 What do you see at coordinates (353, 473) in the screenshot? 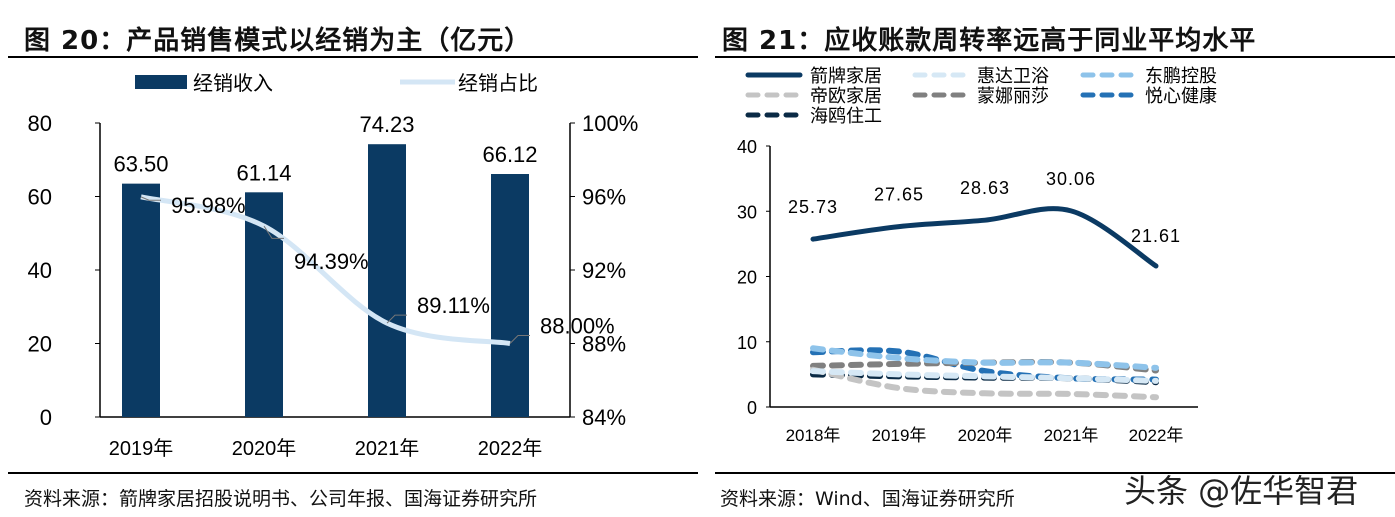
I see `left-footer-rule` at bounding box center [353, 473].